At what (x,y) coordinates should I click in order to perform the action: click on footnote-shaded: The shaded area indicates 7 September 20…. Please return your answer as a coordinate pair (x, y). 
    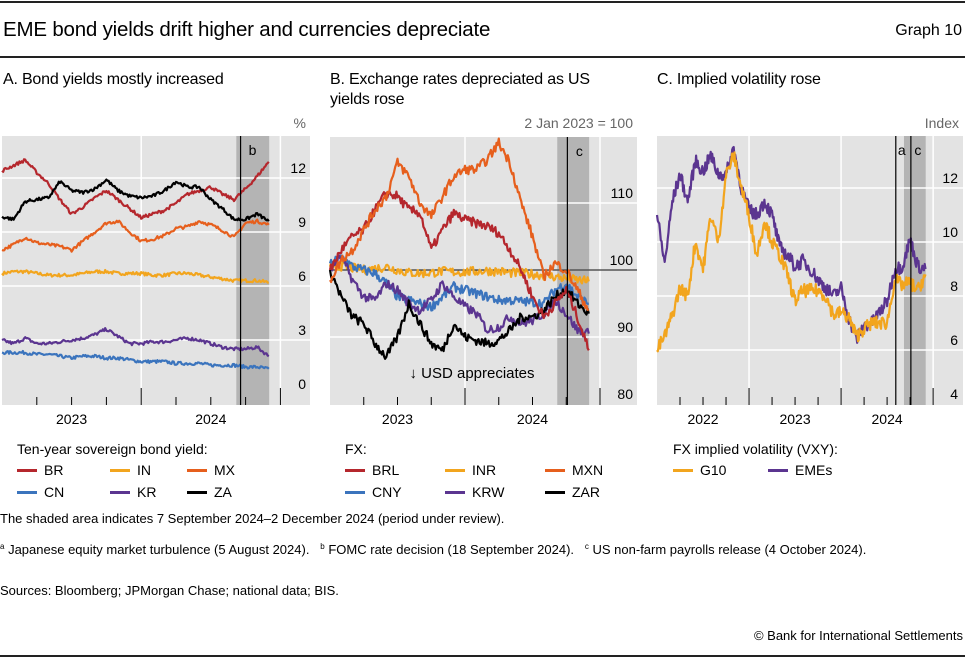
    Looking at the image, I should click on (252, 518).